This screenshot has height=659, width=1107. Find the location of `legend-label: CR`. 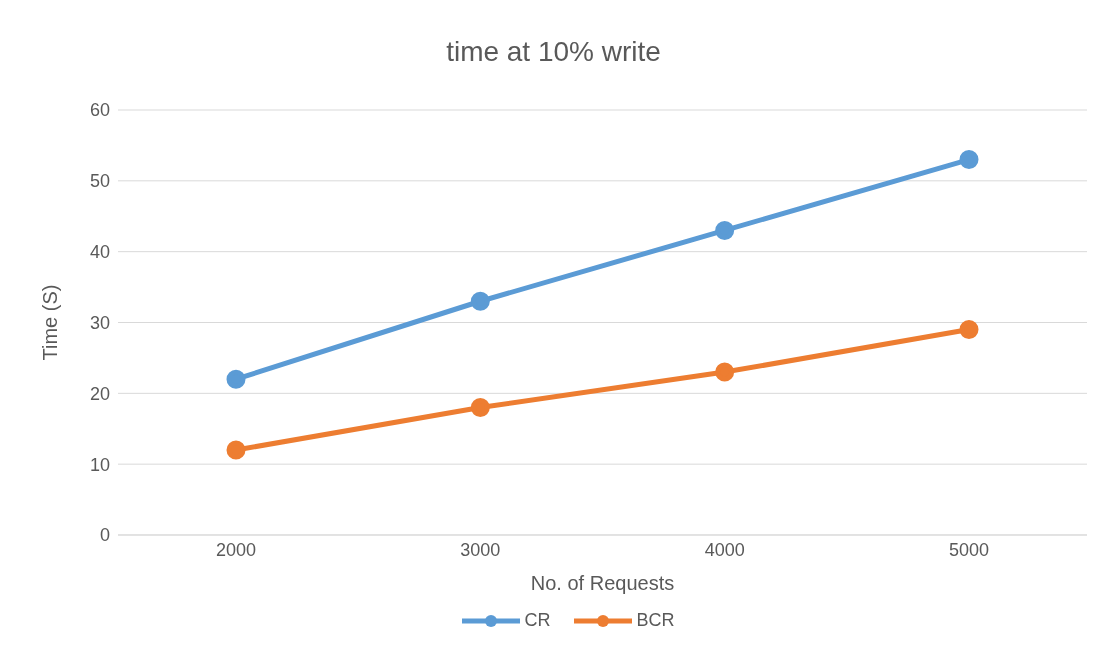

legend-label: CR is located at coordinates (537, 620).